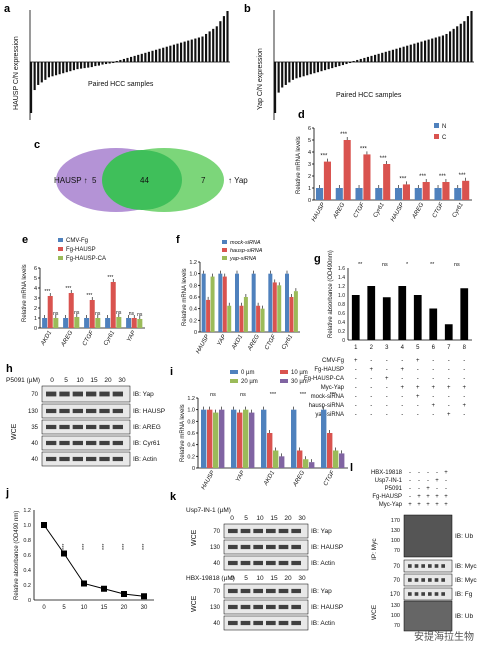 The width and height of the screenshot is (484, 649). What do you see at coordinates (329, 415) in the screenshot?
I see `condition-label: yap-siRNA` at bounding box center [329, 415].